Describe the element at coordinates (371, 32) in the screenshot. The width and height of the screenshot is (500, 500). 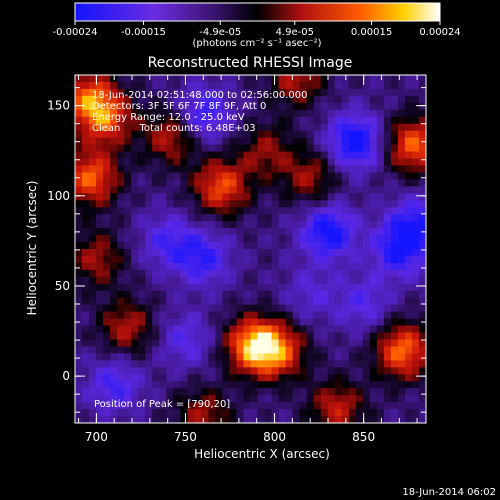
I see `colorbar-tick-label: 0.00015` at that location.